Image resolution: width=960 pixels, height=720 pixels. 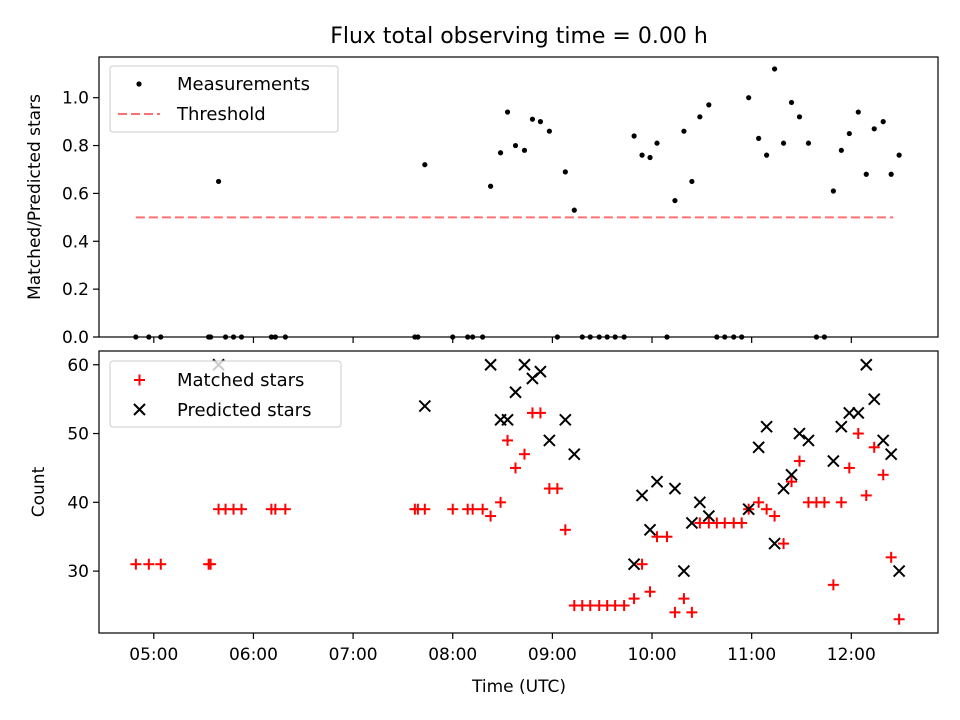 What do you see at coordinates (224, 99) in the screenshot?
I see `top-legend: Measurements Threshold` at bounding box center [224, 99].